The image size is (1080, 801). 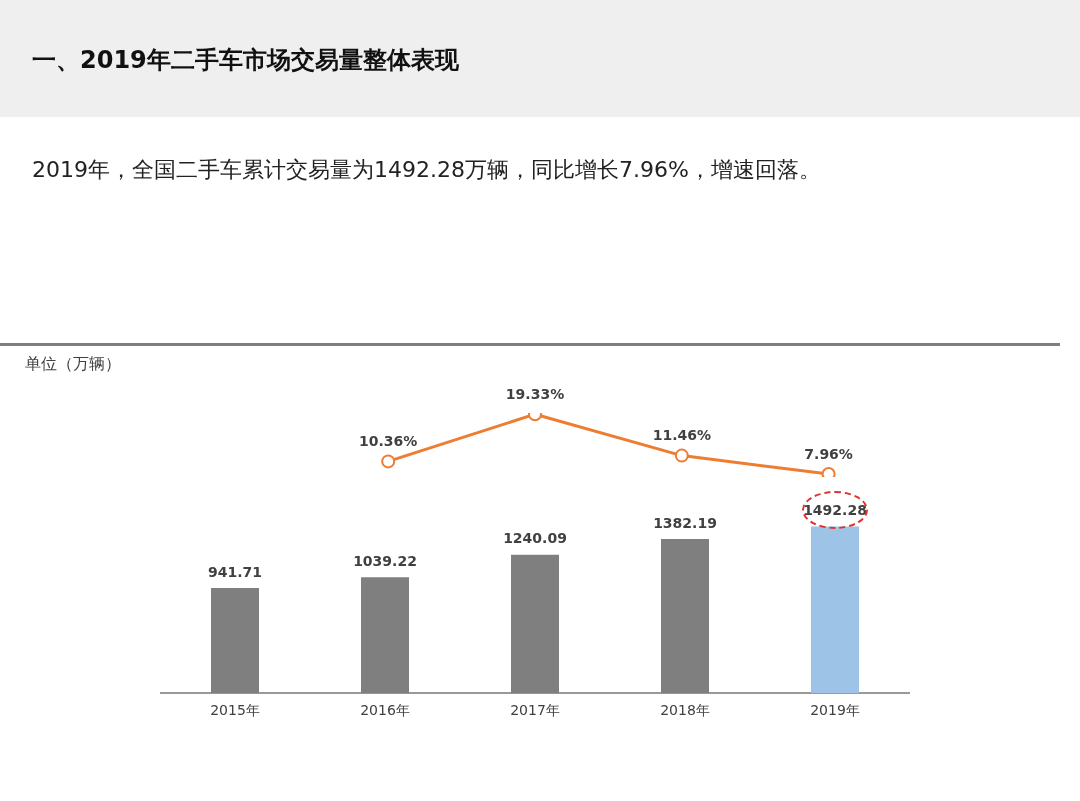 What do you see at coordinates (388, 441) in the screenshot?
I see `data-label: 10.36%` at bounding box center [388, 441].